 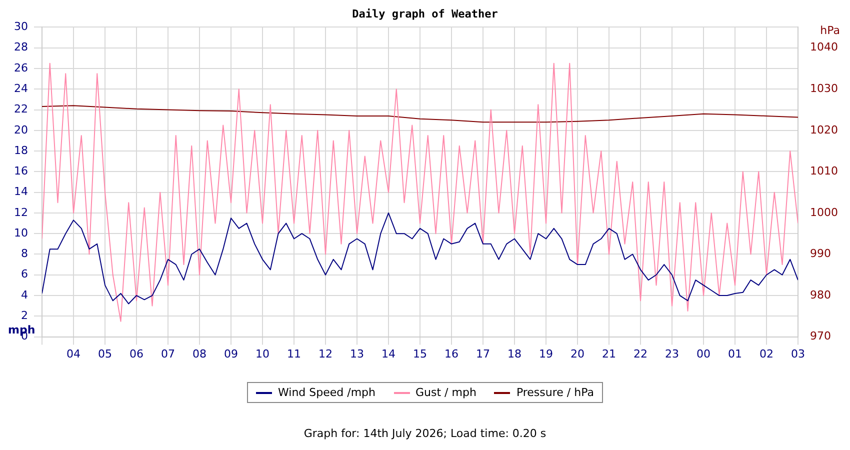 What do you see at coordinates (21, 129) in the screenshot?
I see `y-tick-label: 20` at bounding box center [21, 129].